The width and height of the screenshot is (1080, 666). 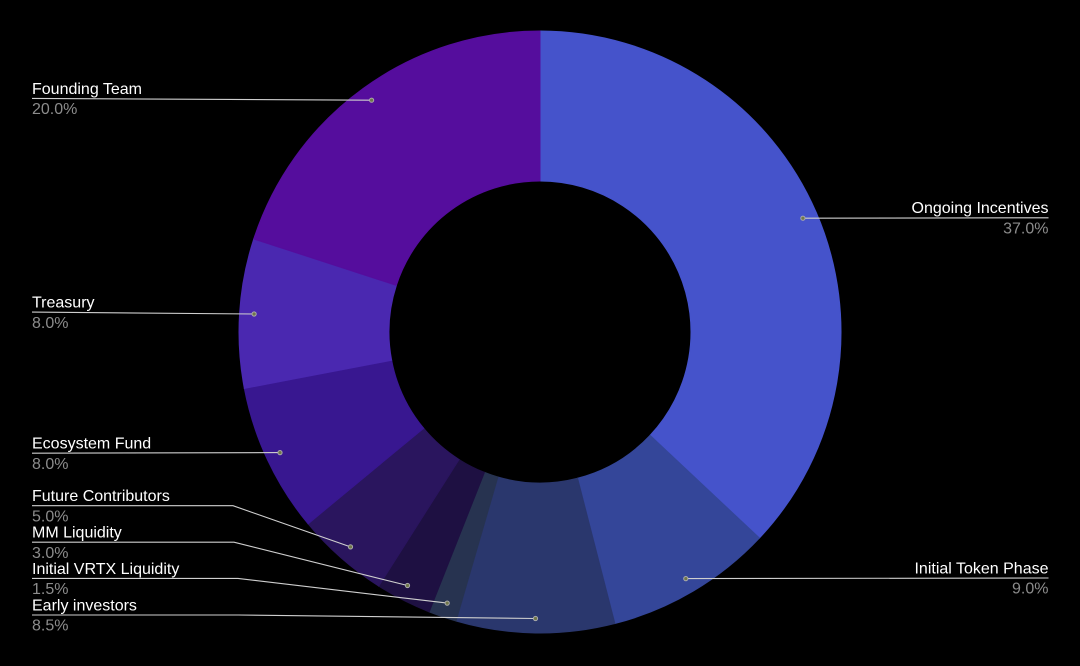 What do you see at coordinates (50, 589) in the screenshot?
I see `svg-text: 1.5%` at bounding box center [50, 589].